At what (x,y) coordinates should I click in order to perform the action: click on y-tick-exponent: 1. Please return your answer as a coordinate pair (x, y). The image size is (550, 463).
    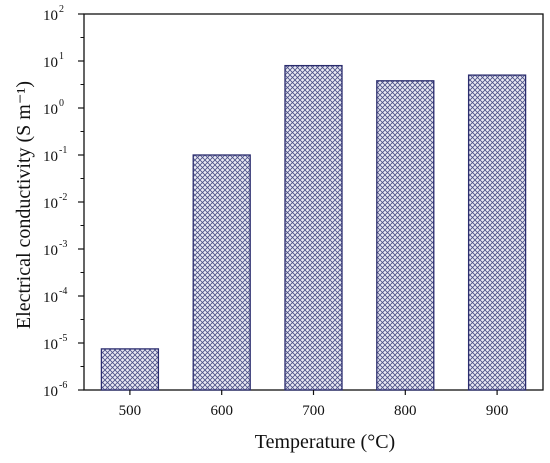
    Looking at the image, I should click on (61, 56).